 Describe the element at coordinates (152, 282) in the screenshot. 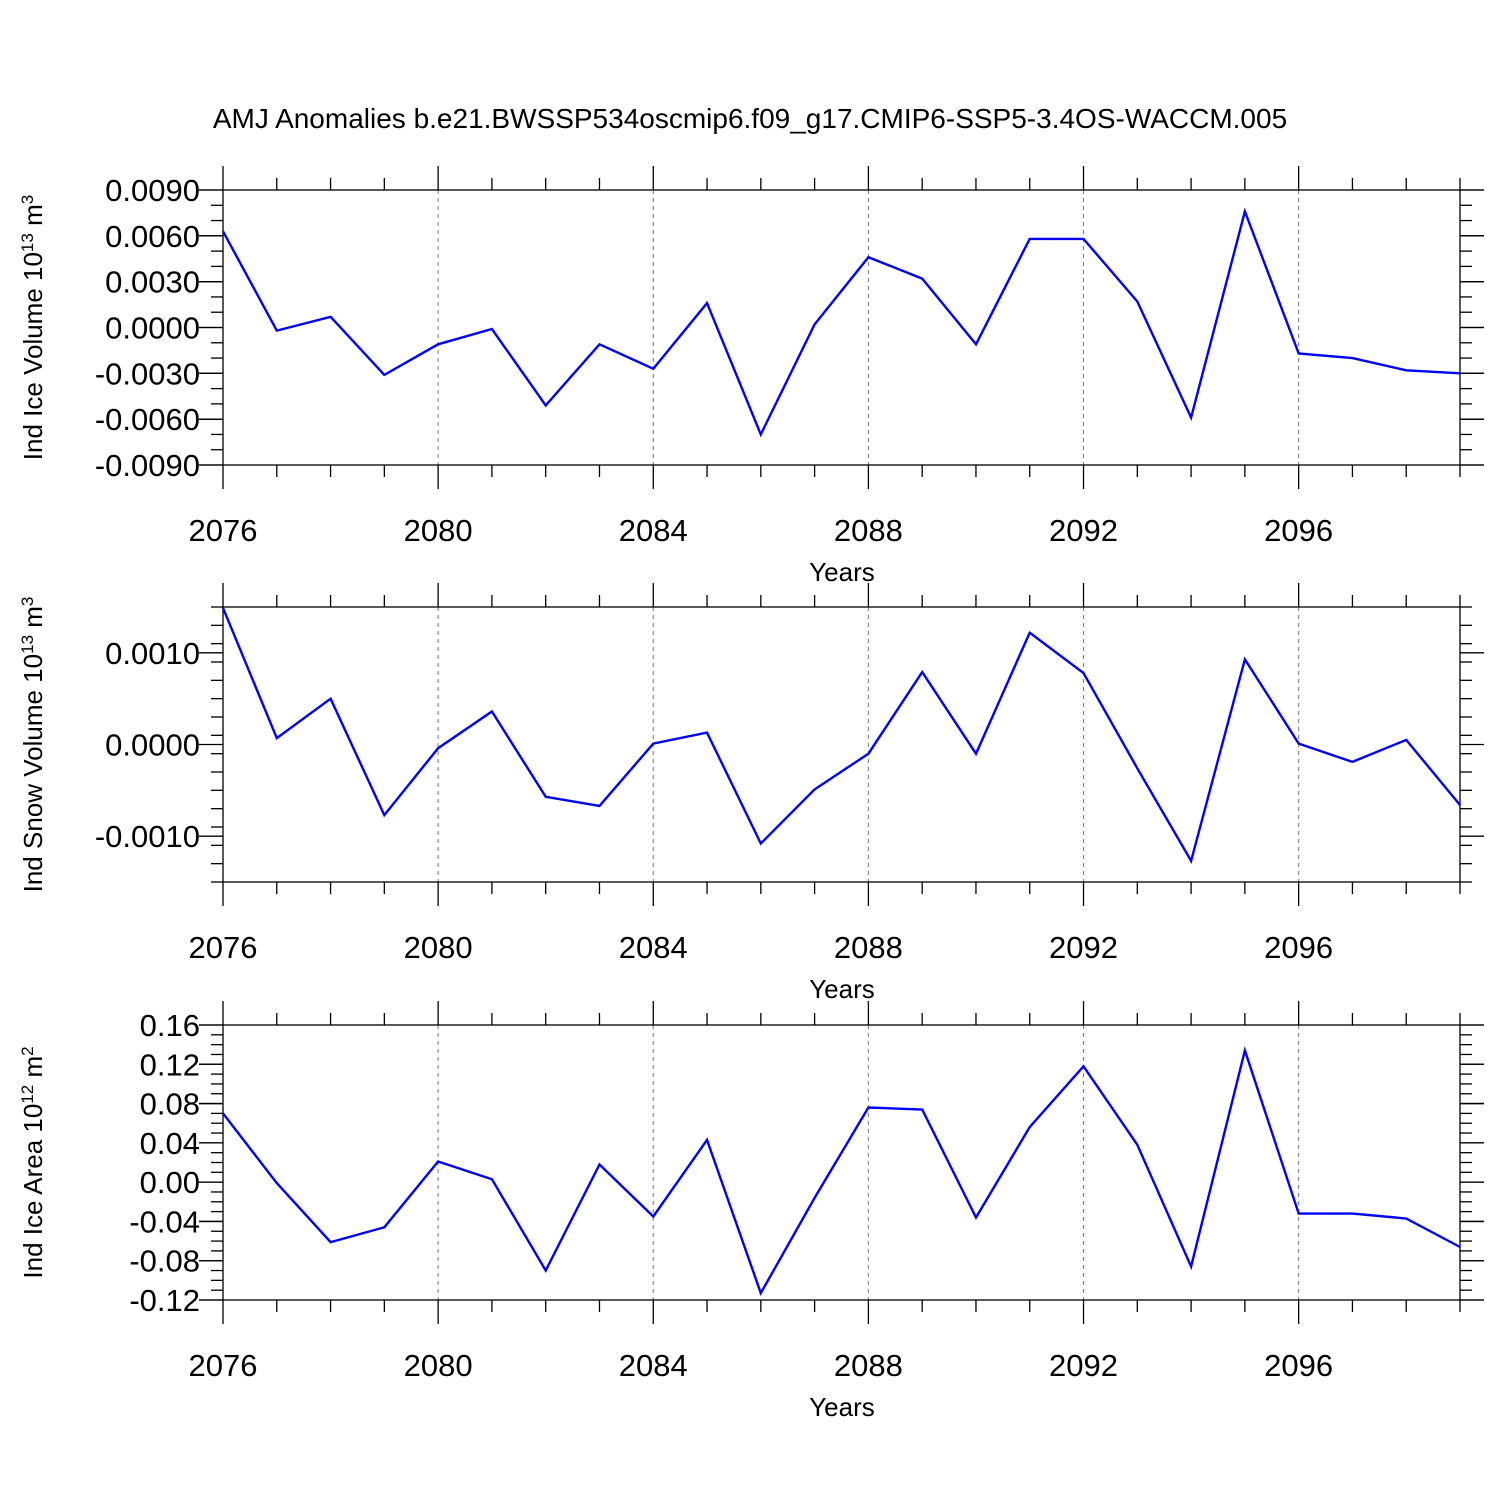

I see `y-tick-label: 0.0030` at that location.